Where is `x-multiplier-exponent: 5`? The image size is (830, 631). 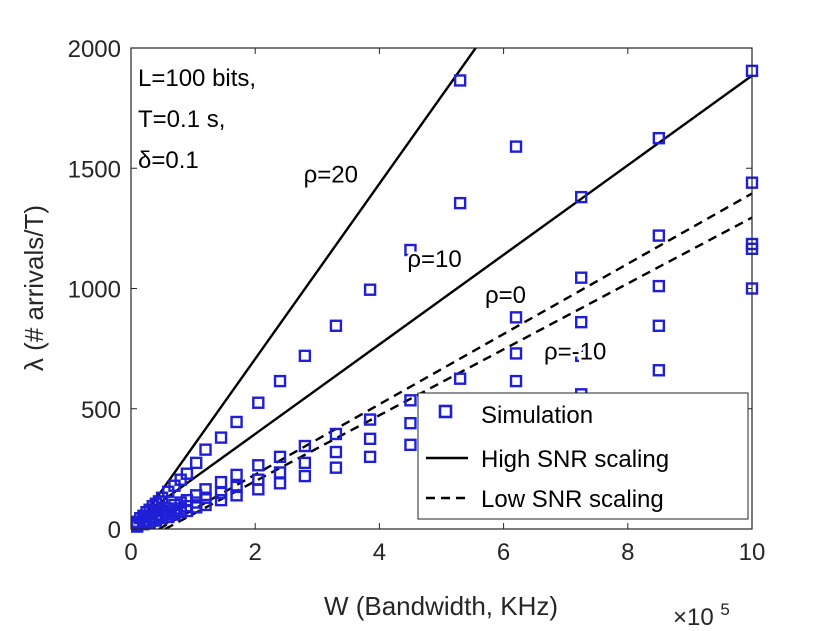
x-multiplier-exponent: 5 is located at coordinates (724, 609).